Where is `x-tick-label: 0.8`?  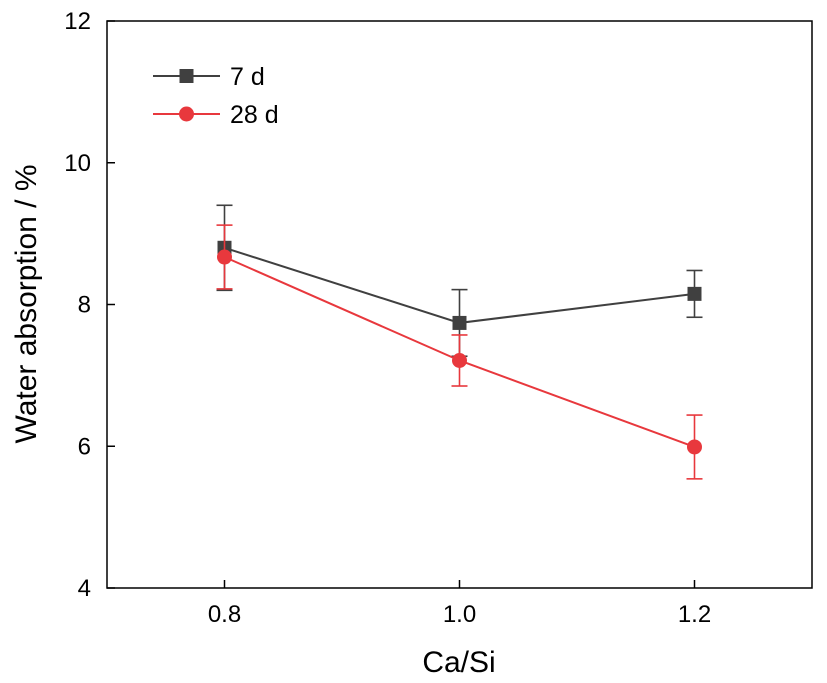
x-tick-label: 0.8 is located at coordinates (224, 614).